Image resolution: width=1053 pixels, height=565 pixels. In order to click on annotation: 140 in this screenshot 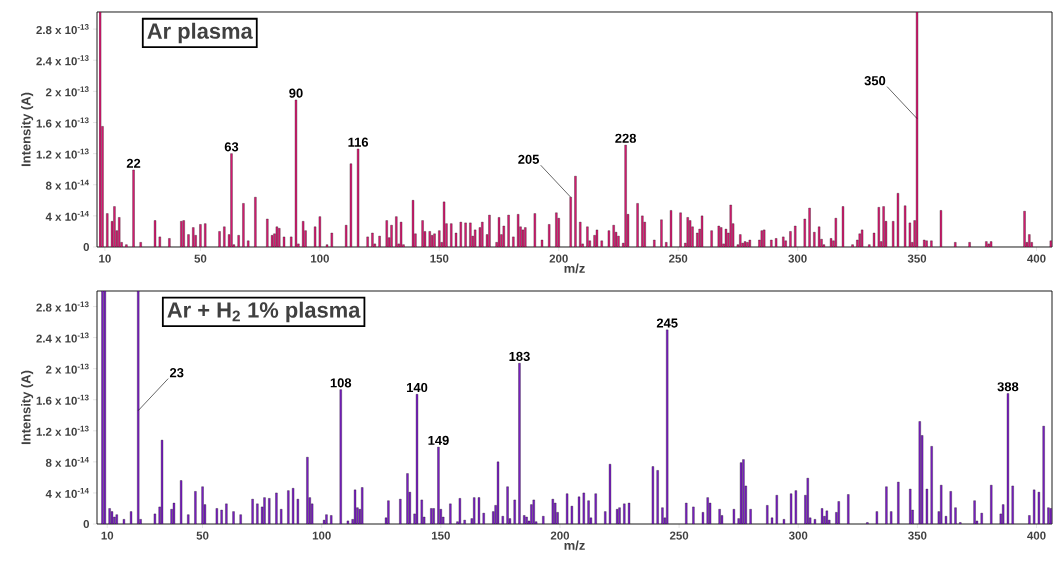, I will do `click(417, 387)`.